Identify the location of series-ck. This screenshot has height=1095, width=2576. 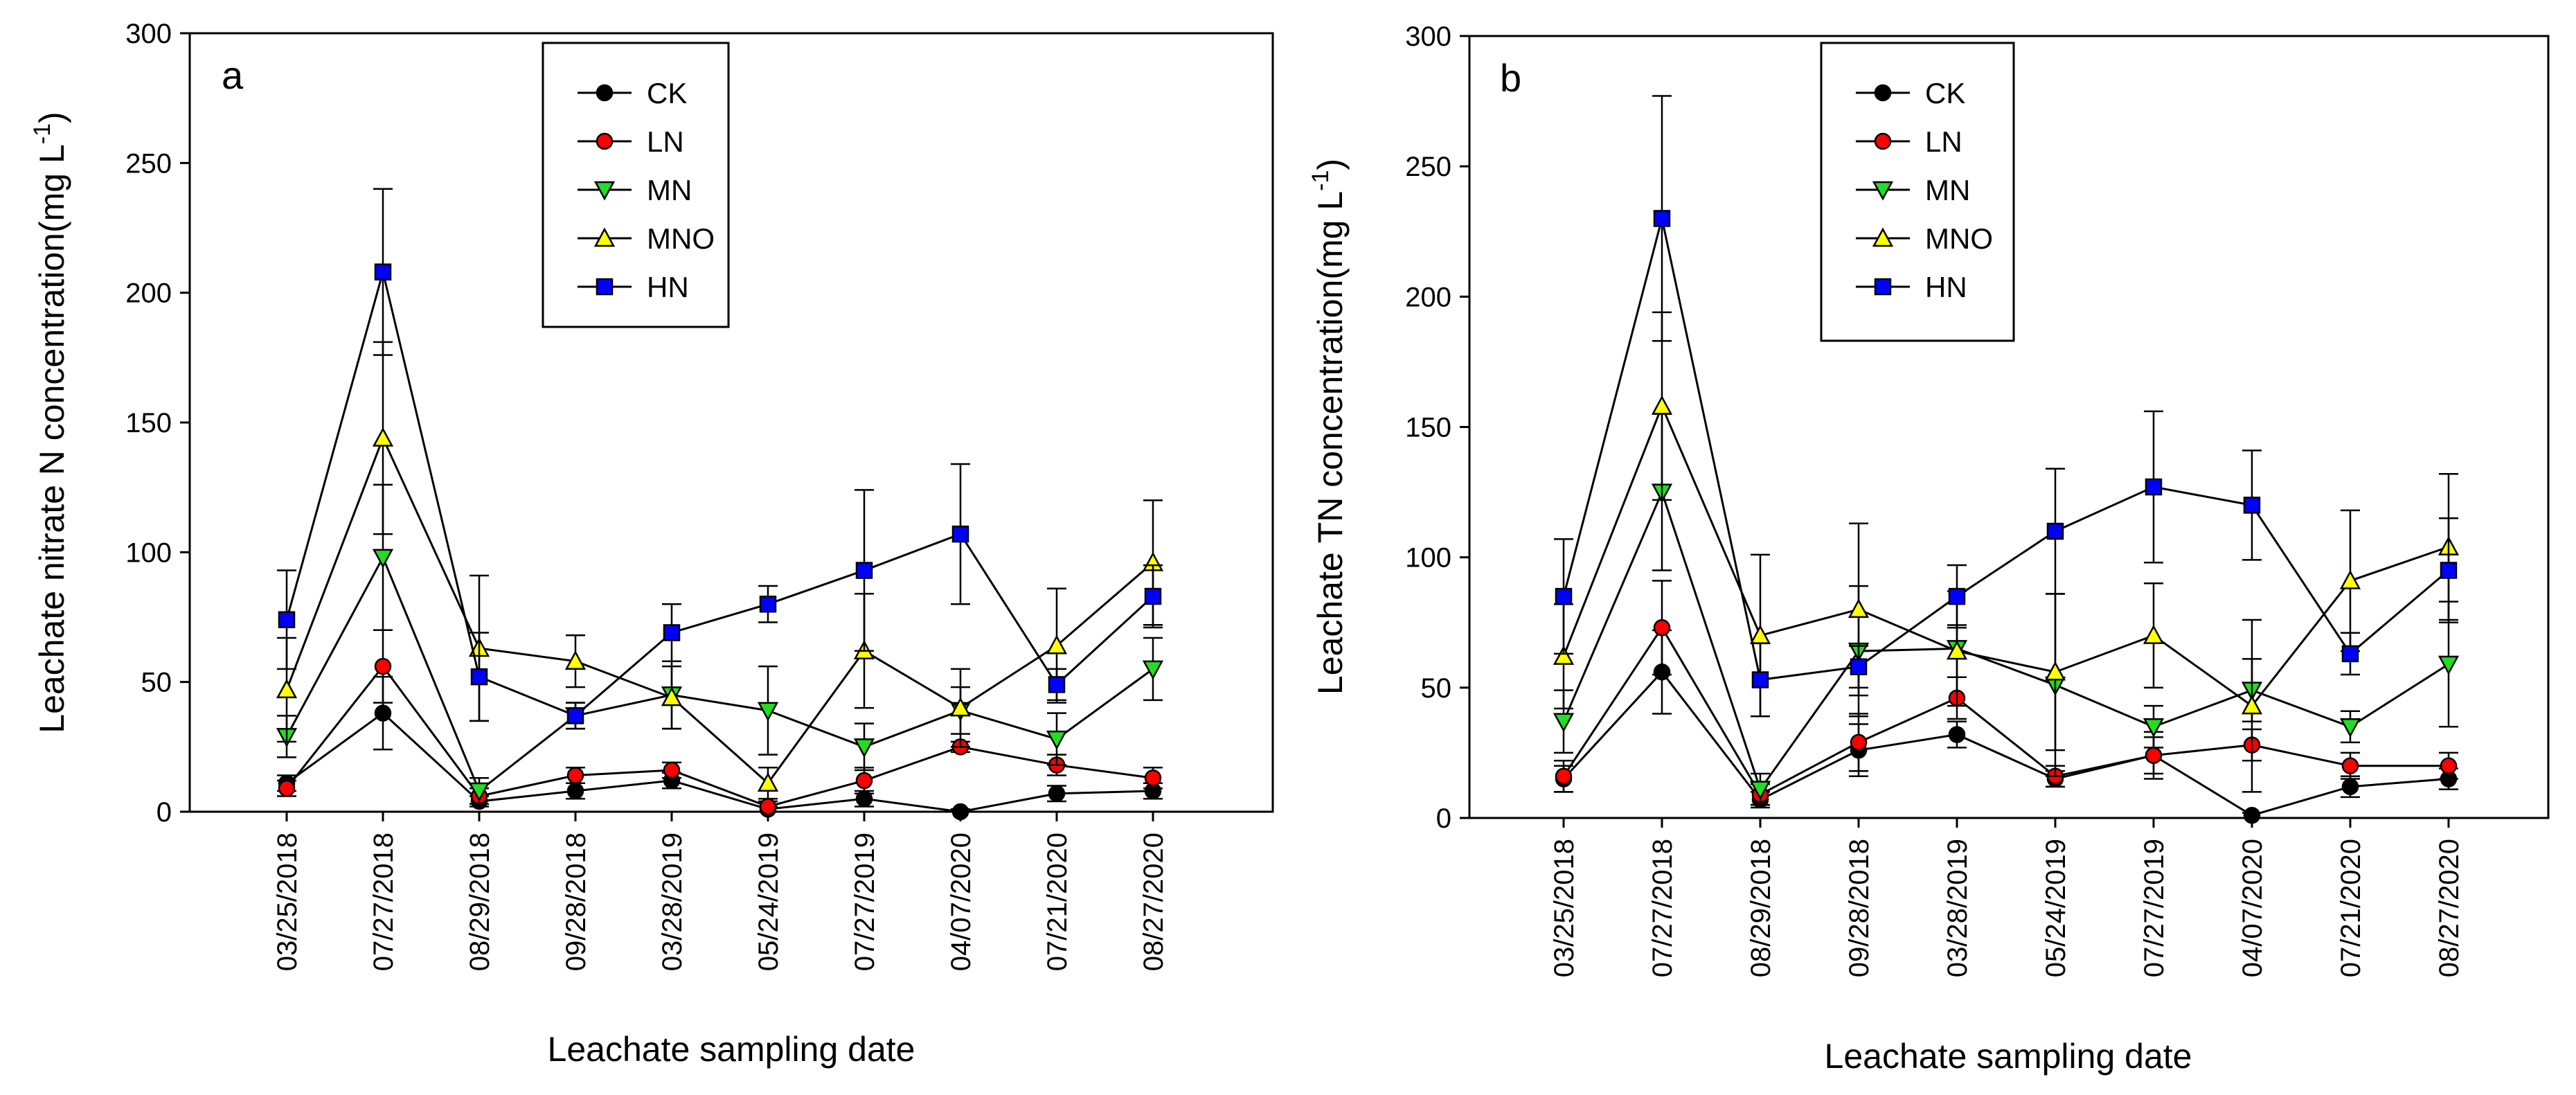
(2006, 726).